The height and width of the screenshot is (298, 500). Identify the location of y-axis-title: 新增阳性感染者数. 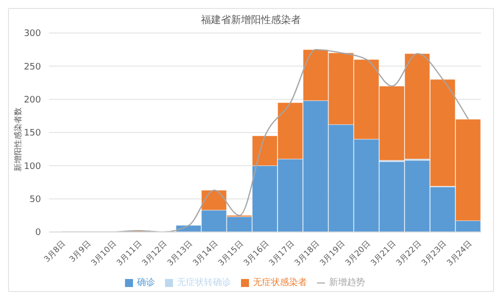
(18, 139).